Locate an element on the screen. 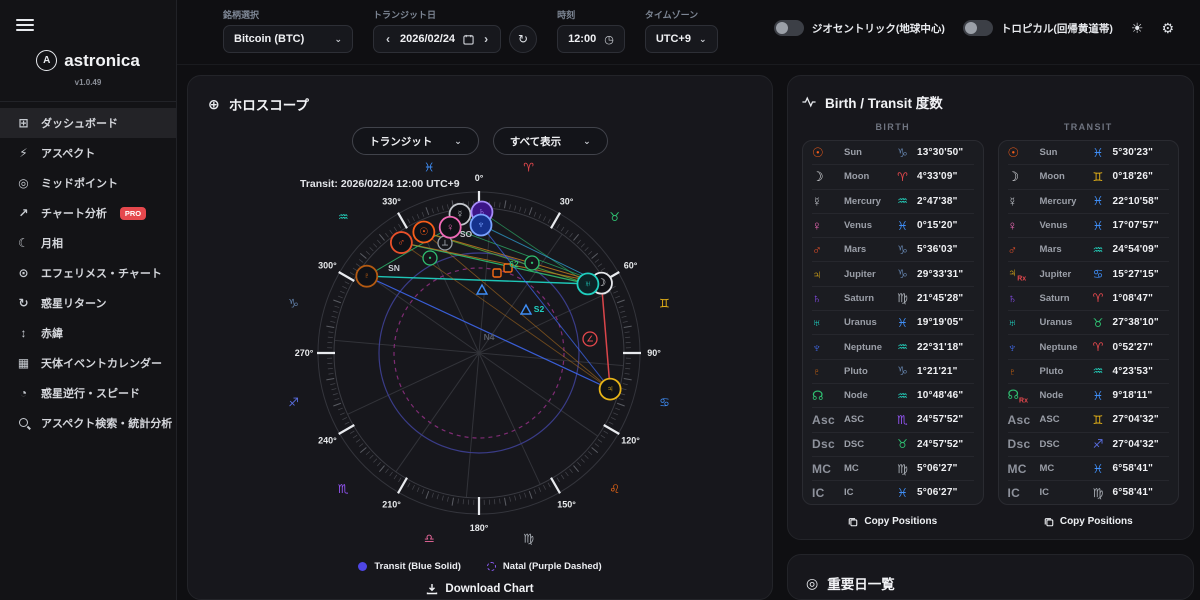 The image size is (1200, 600). symbol-select: Bitcoin (BTC) ⌄ is located at coordinates (288, 39).